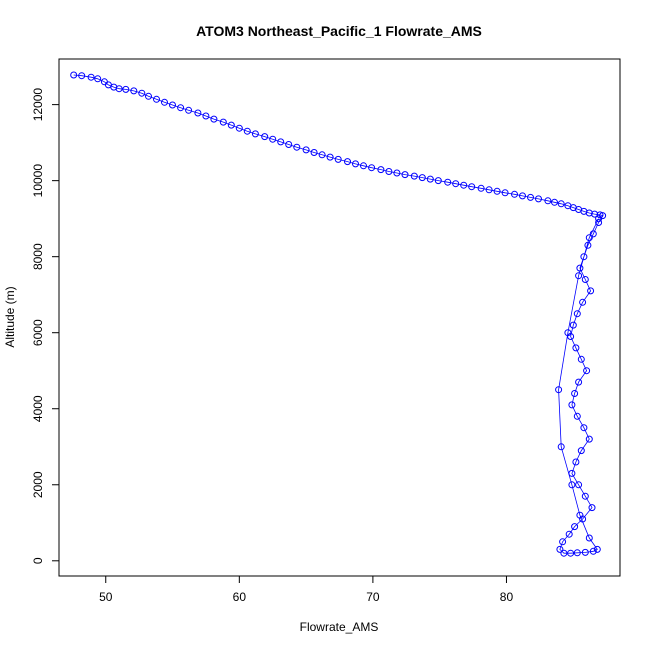  What do you see at coordinates (339, 31) in the screenshot?
I see `chart-title: ATOM3 Northeast_Pacific_1 Flowrate_AMS` at bounding box center [339, 31].